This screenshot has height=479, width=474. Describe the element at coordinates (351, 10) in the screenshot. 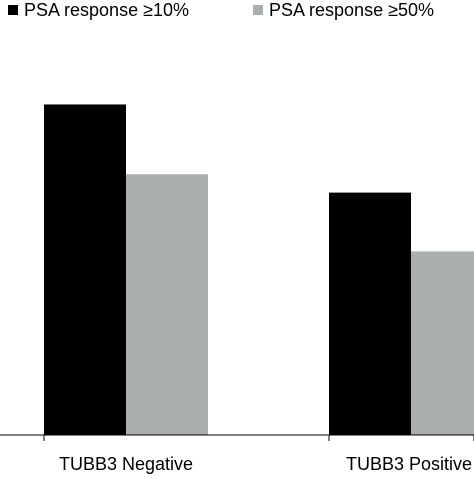

I see `legend-label-psa-50: PSA response ≥50%` at that location.